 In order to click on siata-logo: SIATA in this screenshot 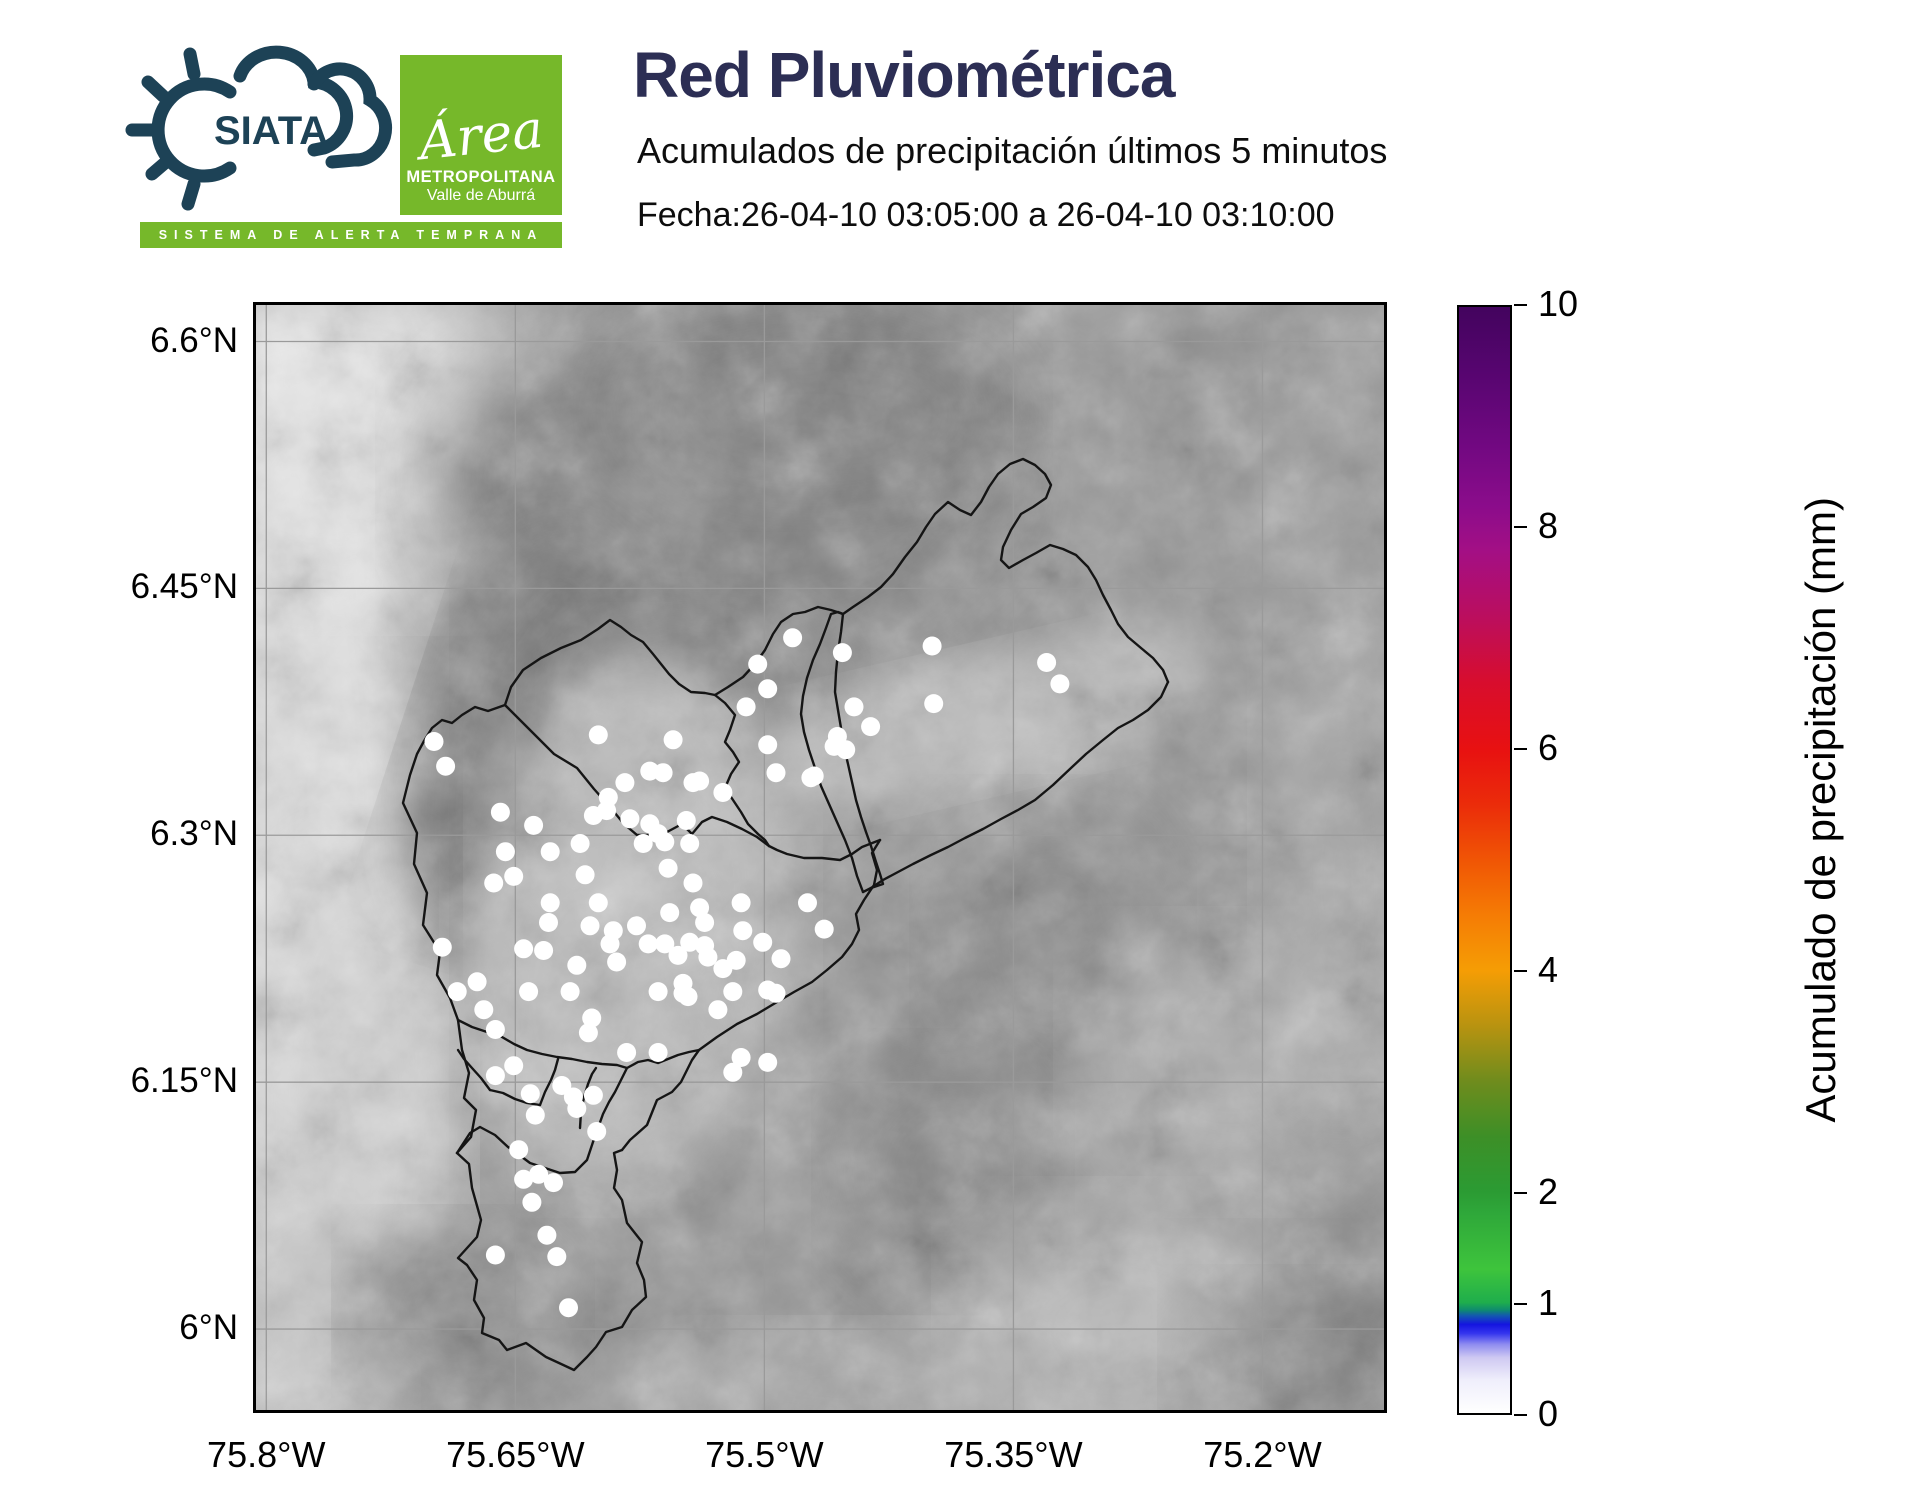, I will do `click(258, 128)`.